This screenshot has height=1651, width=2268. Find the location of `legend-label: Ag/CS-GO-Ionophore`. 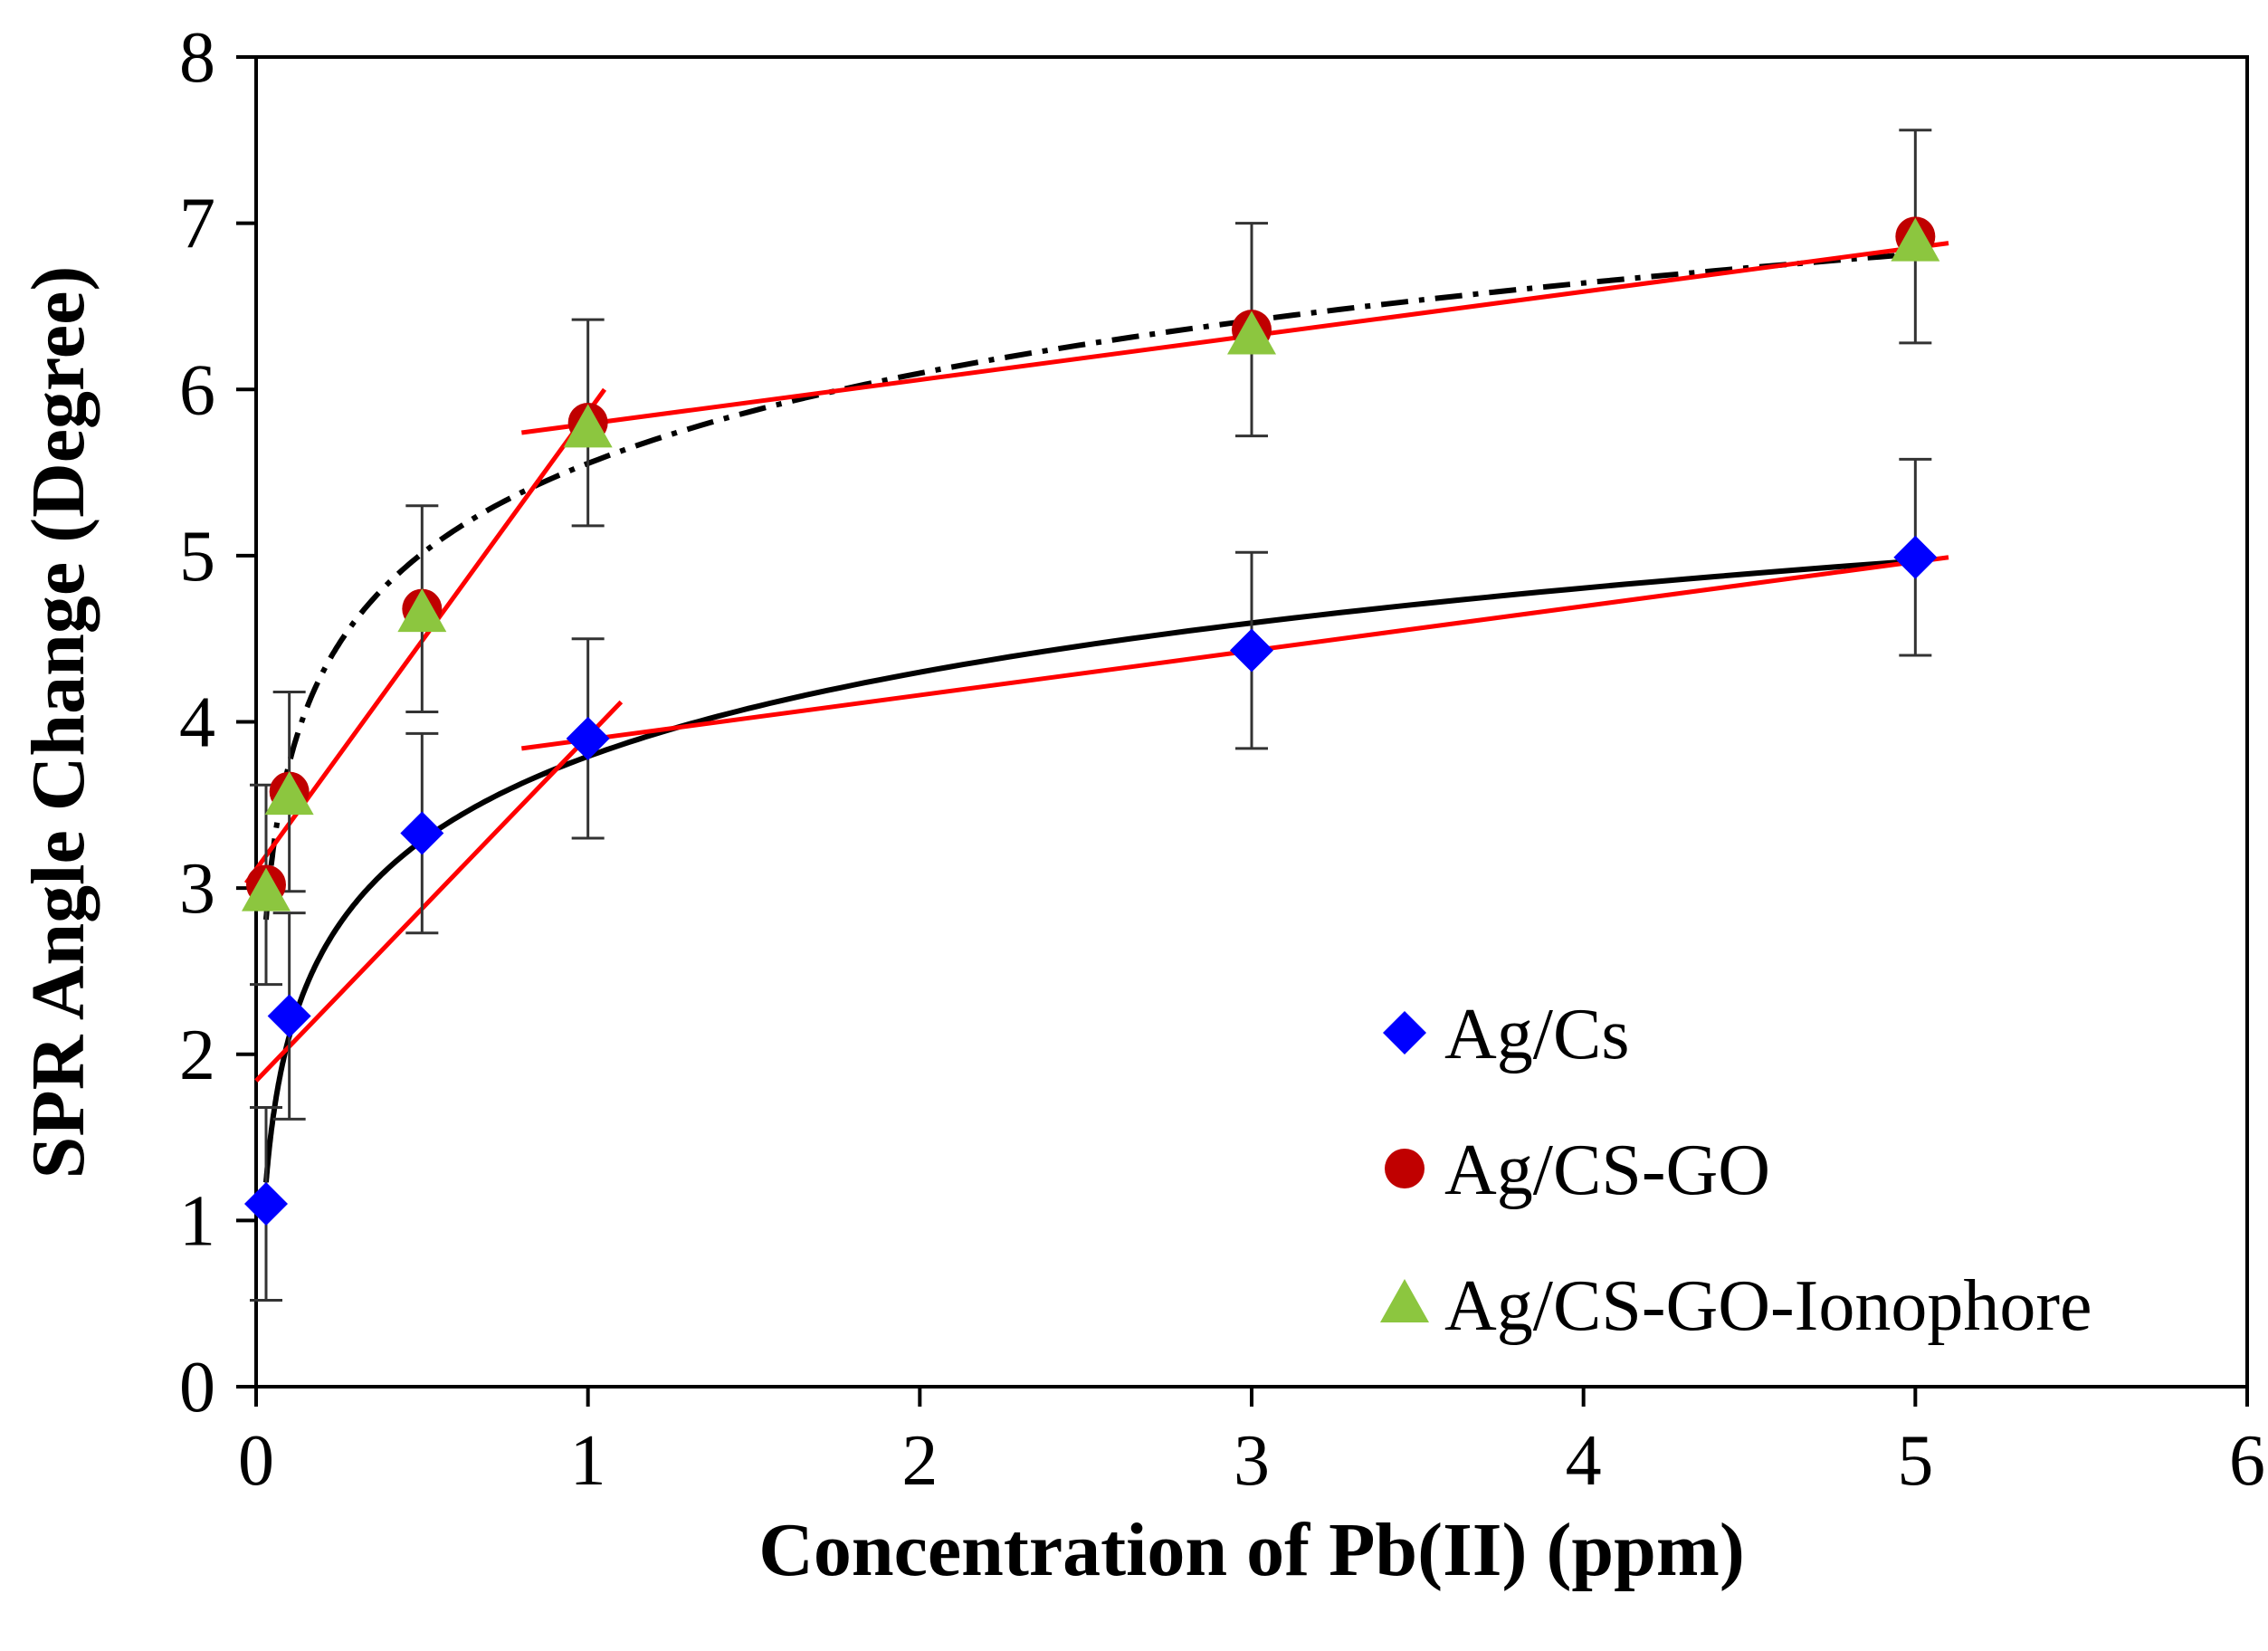

legend-label: Ag/CS-GO-Ionophore is located at coordinates (1768, 1306).